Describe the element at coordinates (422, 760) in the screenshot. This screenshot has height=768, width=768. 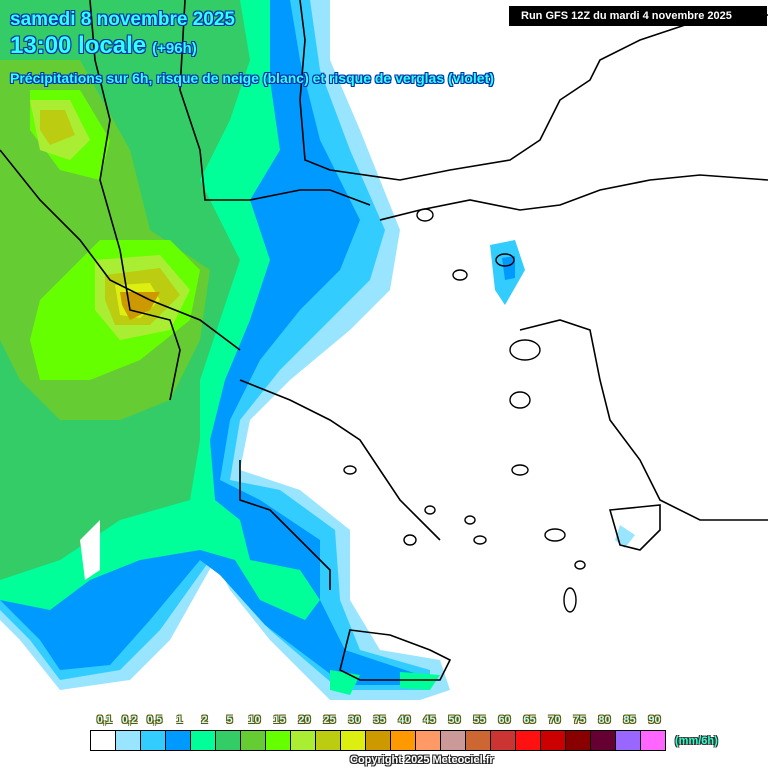
I see `copyright: Copyright 2025 Meteociel.fr` at that location.